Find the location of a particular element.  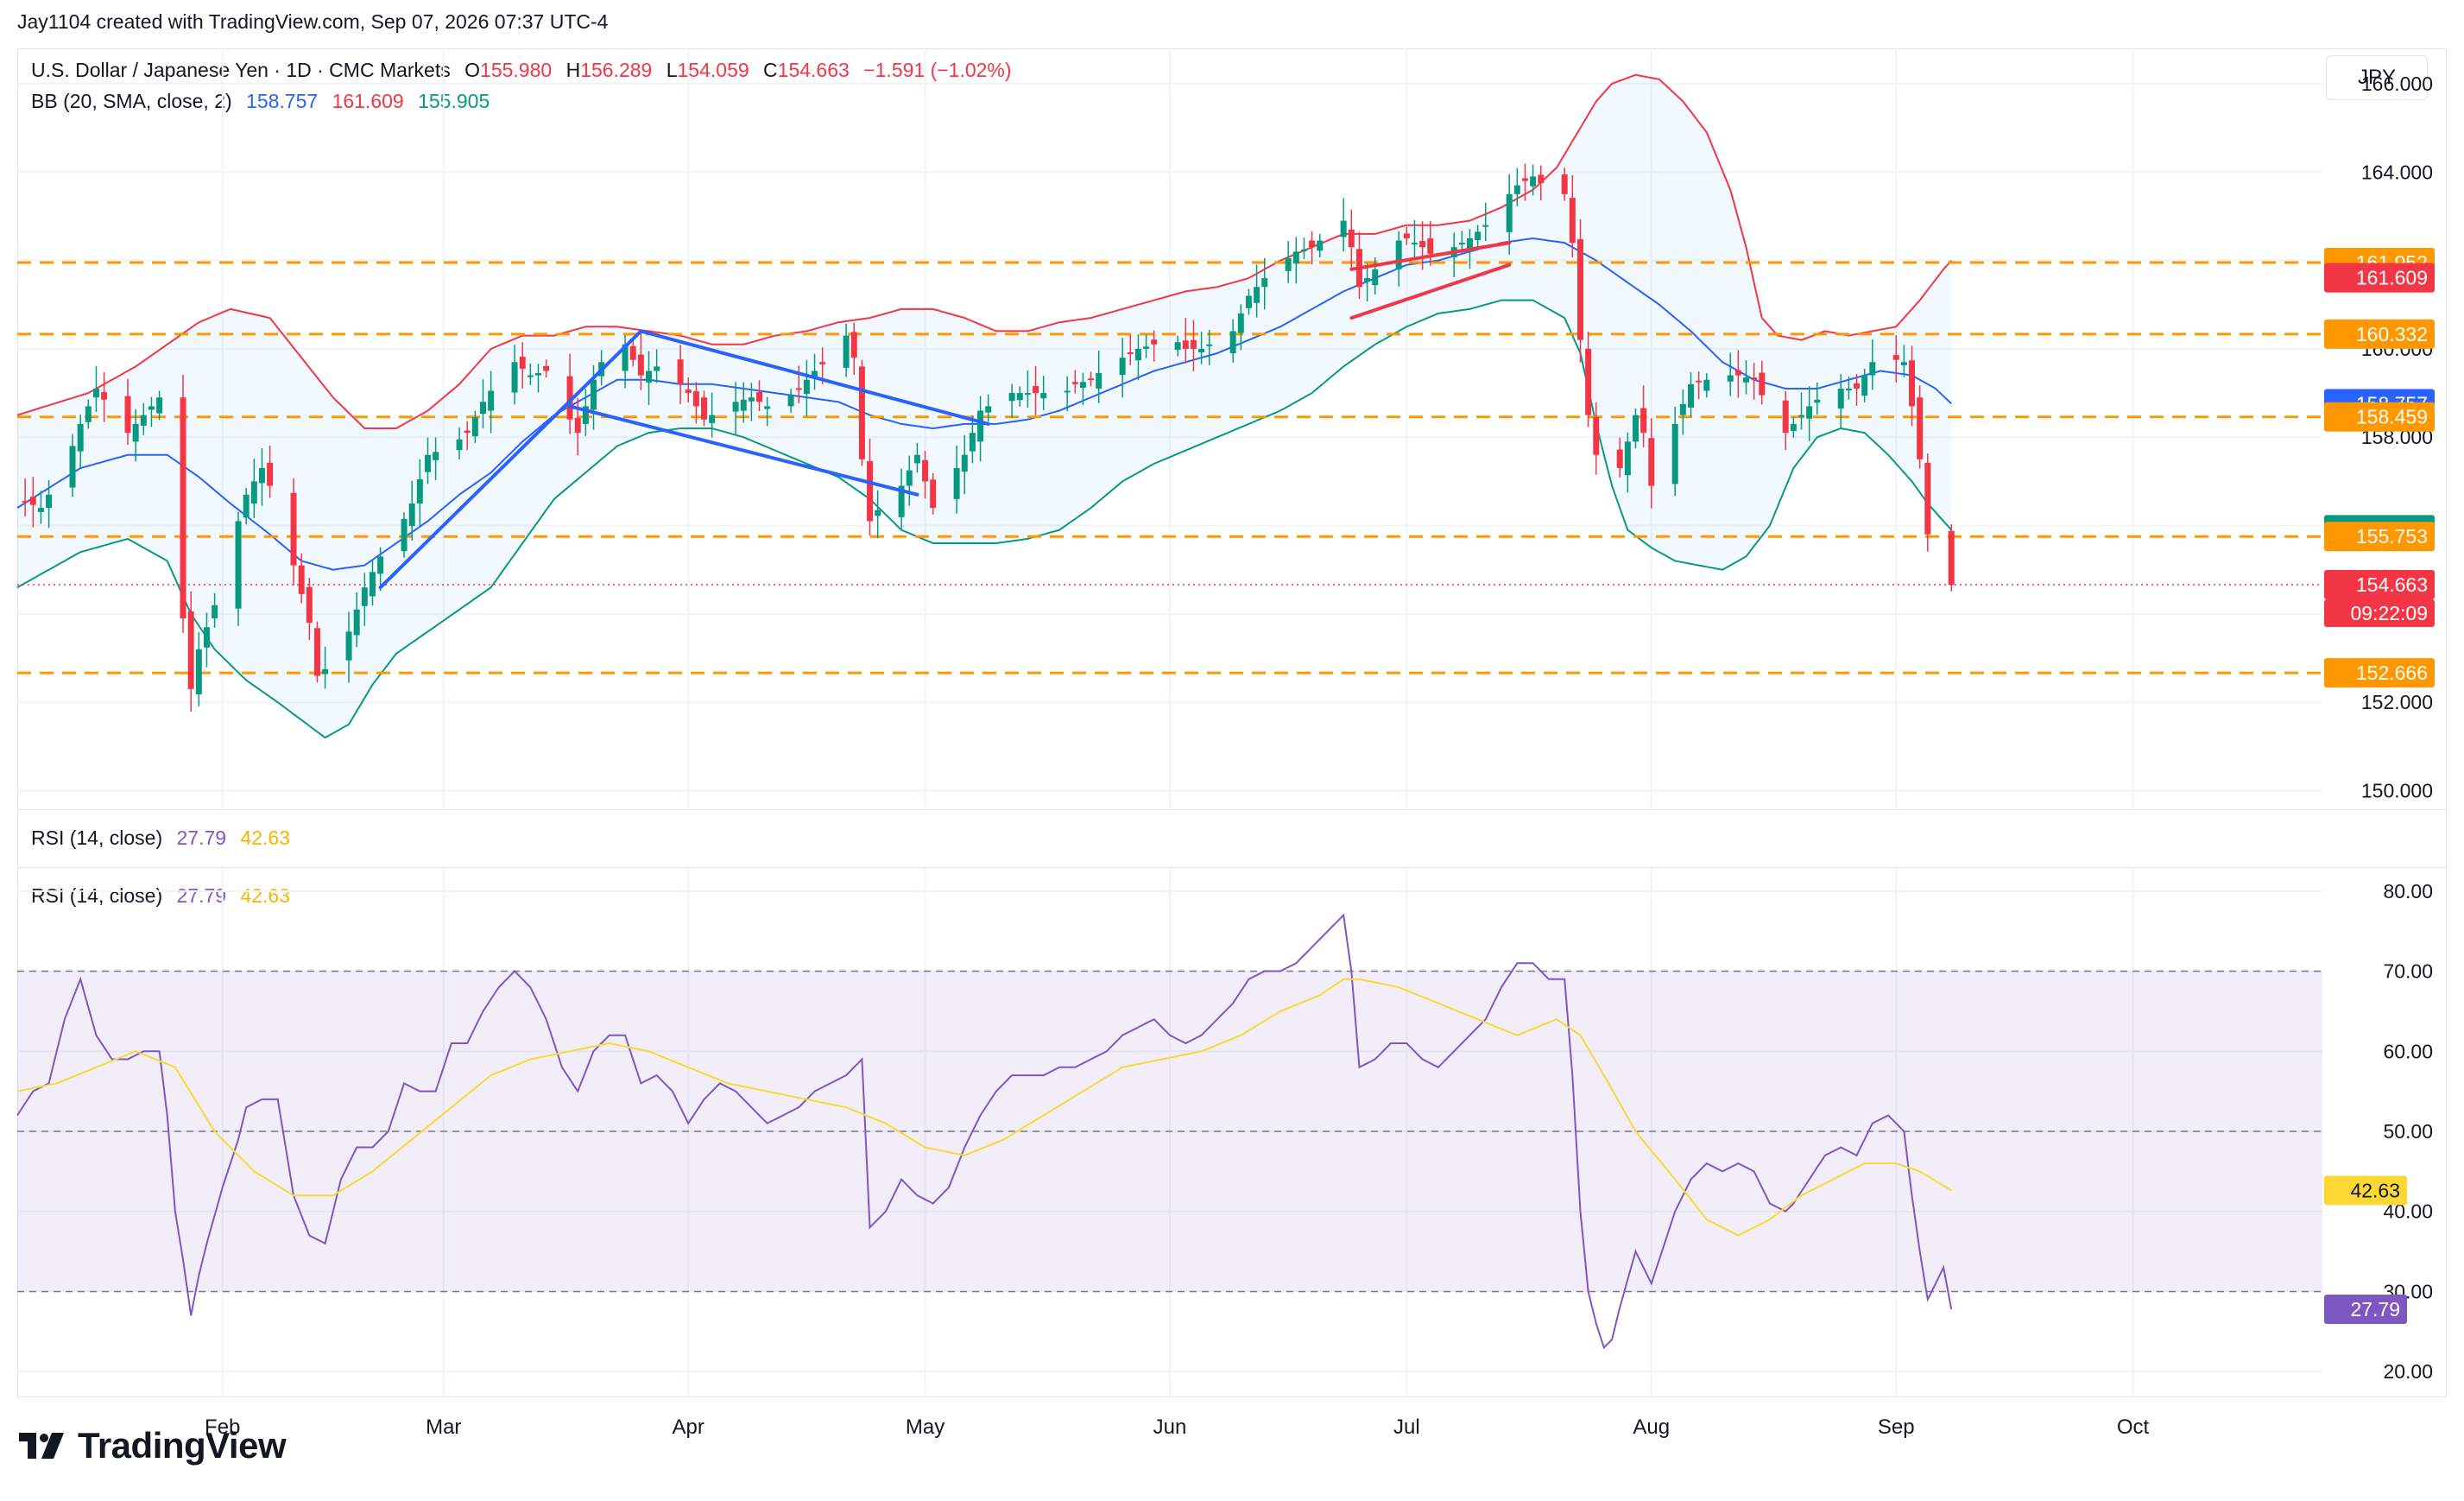

month-tick-label: Jun is located at coordinates (1170, 1428).